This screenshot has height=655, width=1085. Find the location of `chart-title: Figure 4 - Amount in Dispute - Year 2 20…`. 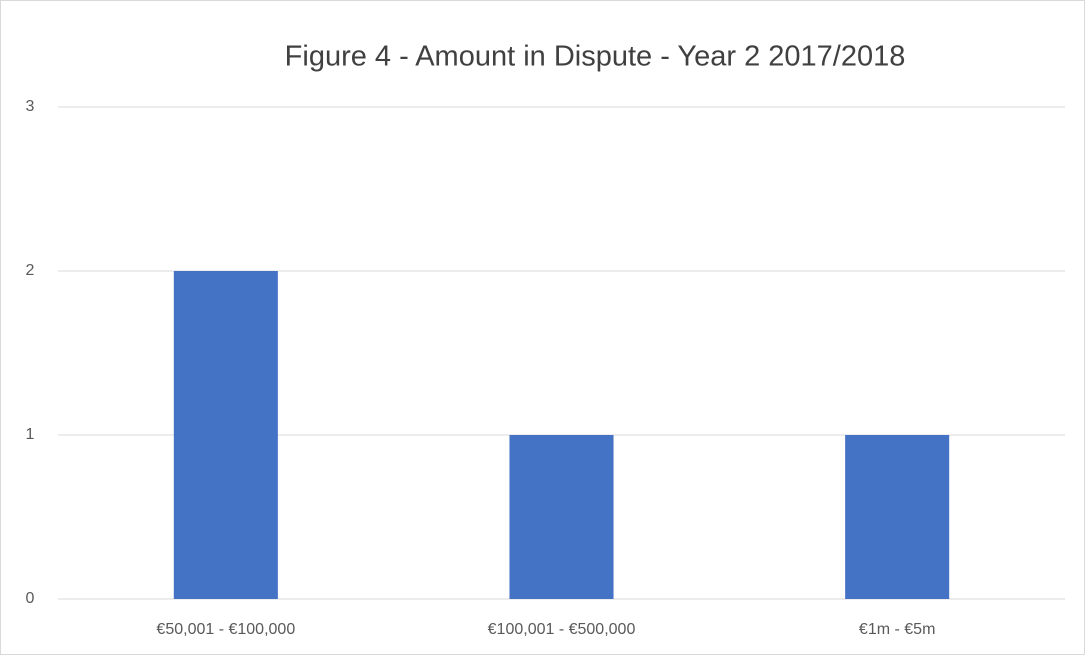

chart-title: Figure 4 - Amount in Dispute - Year 2 20… is located at coordinates (595, 57).